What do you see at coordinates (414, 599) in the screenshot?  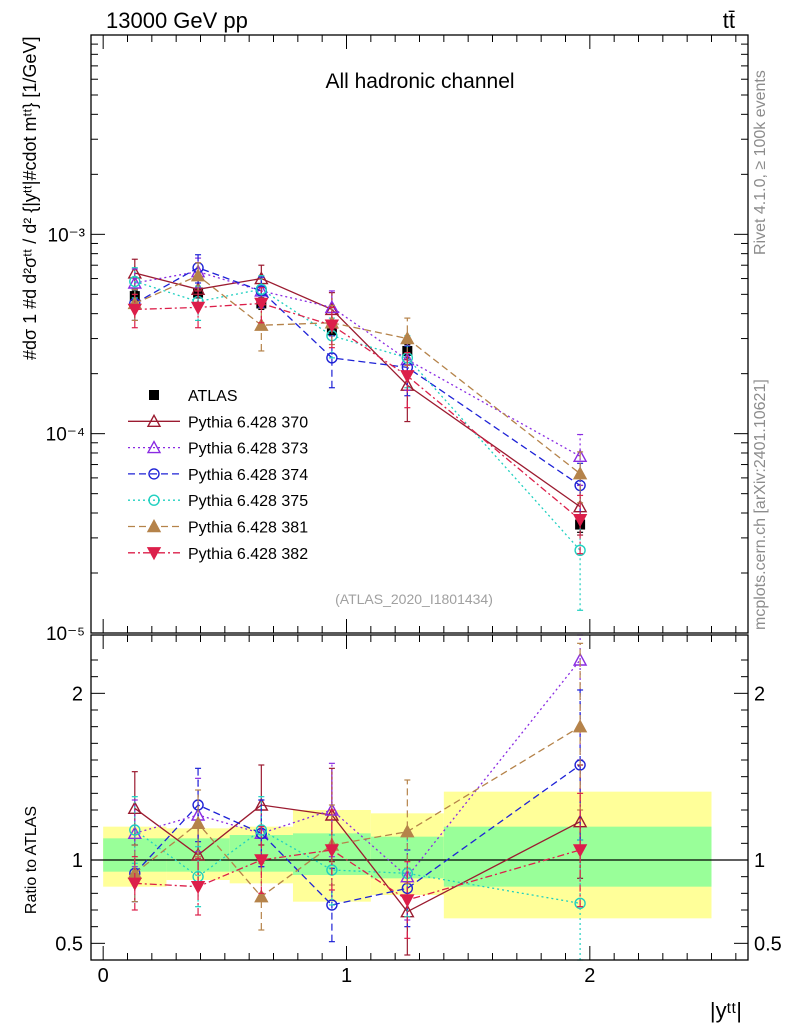 I see `analysis-watermark: (ATLAS_2020_I1801434)` at bounding box center [414, 599].